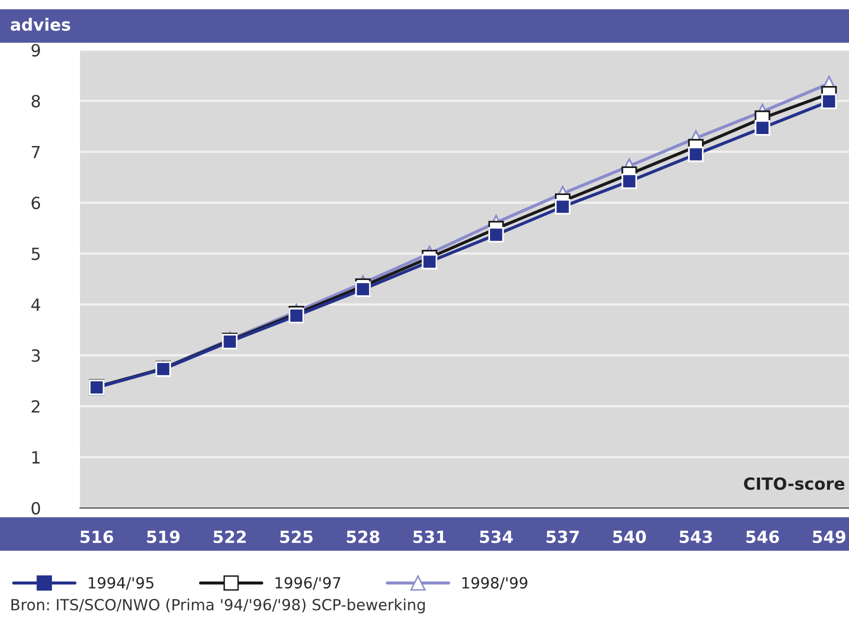 This screenshot has width=849, height=626. What do you see at coordinates (218, 606) in the screenshot?
I see `text: Bron: ITS/SCO/NWO (Prima '94/'96/'98) SCP-bewerking` at bounding box center [218, 606].